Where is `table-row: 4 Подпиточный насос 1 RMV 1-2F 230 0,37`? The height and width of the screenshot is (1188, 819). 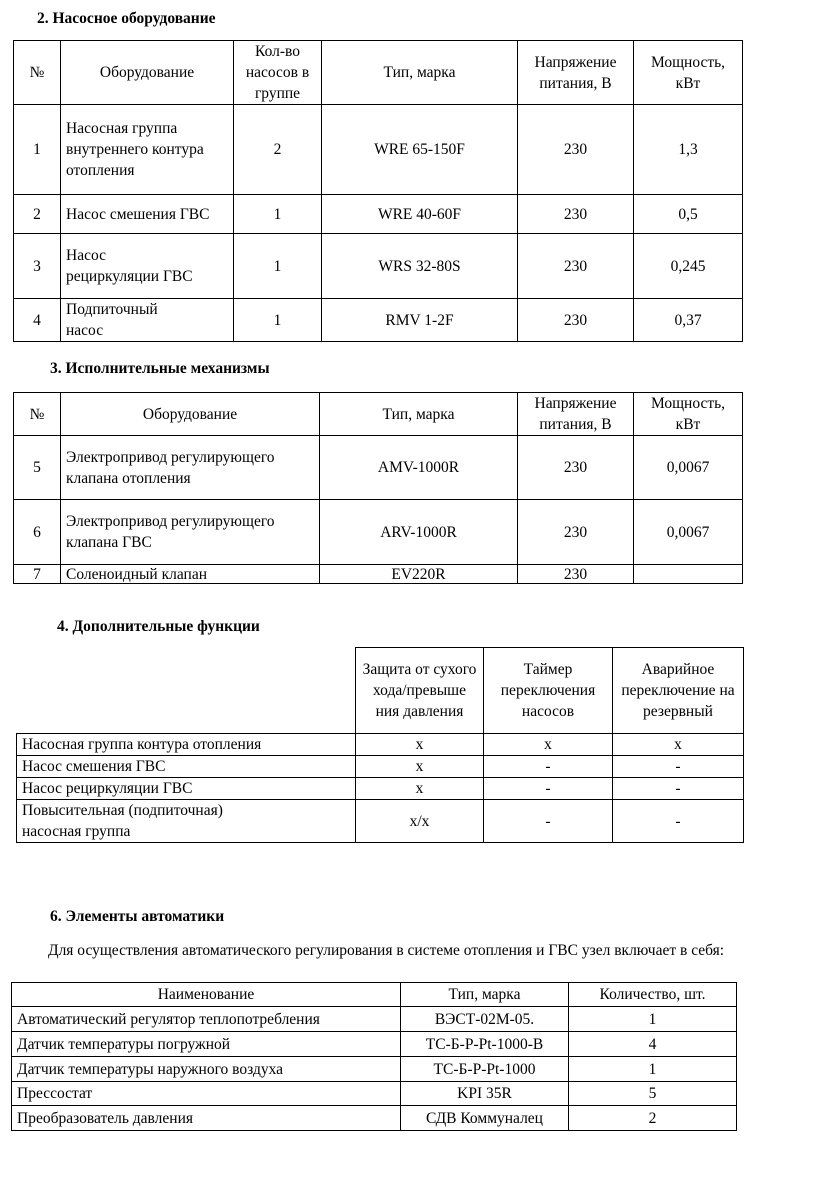
table-row: 4 Подпиточный насос 1 RMV 1-2F 230 0,37 is located at coordinates (378, 320).